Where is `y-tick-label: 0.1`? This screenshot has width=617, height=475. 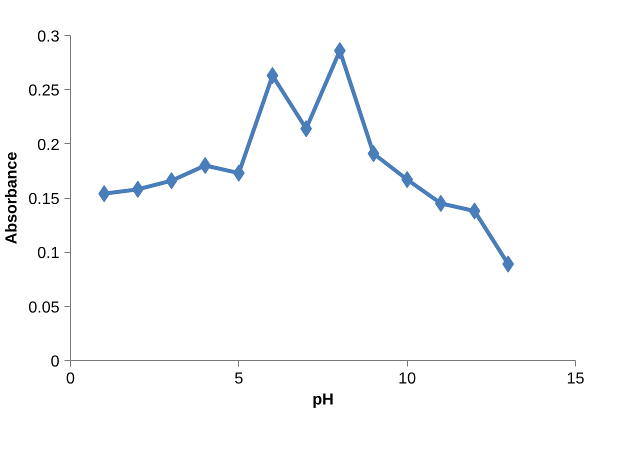
y-tick-label: 0.1 is located at coordinates (48, 253).